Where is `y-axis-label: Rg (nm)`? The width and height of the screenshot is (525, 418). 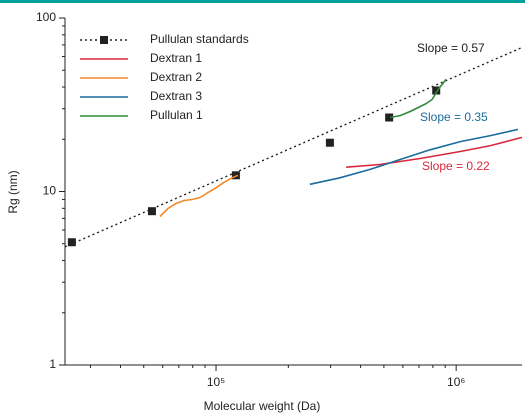
y-axis-label: Rg (nm) is located at coordinates (13, 191).